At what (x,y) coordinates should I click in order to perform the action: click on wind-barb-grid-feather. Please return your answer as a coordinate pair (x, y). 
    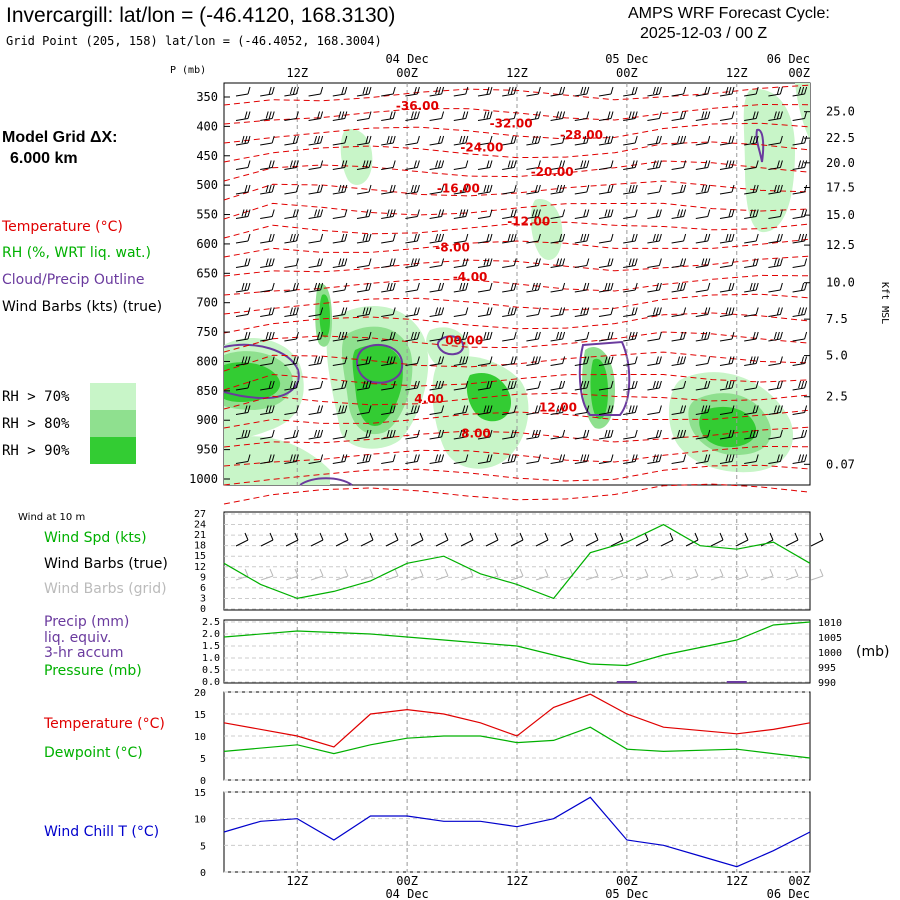
    Looking at the image, I should click on (396, 572).